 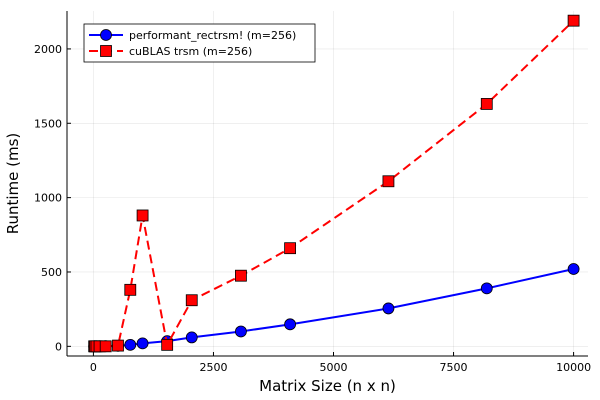 What do you see at coordinates (93, 367) in the screenshot?
I see `x-tick-label: 0` at bounding box center [93, 367].